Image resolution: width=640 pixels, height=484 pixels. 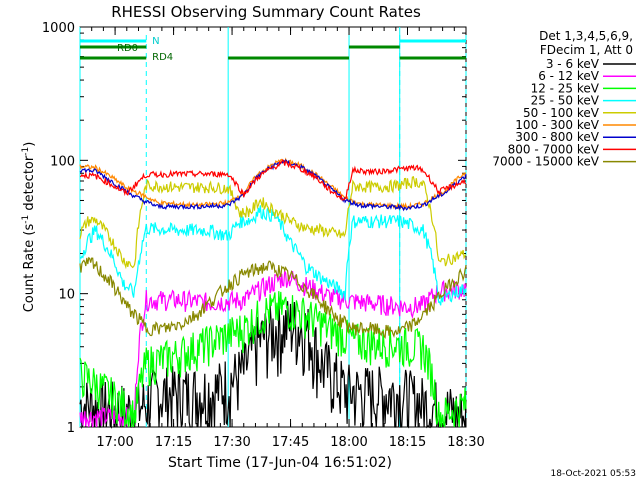 I want to click on x-tick-label: 18:15, so click(x=407, y=442).